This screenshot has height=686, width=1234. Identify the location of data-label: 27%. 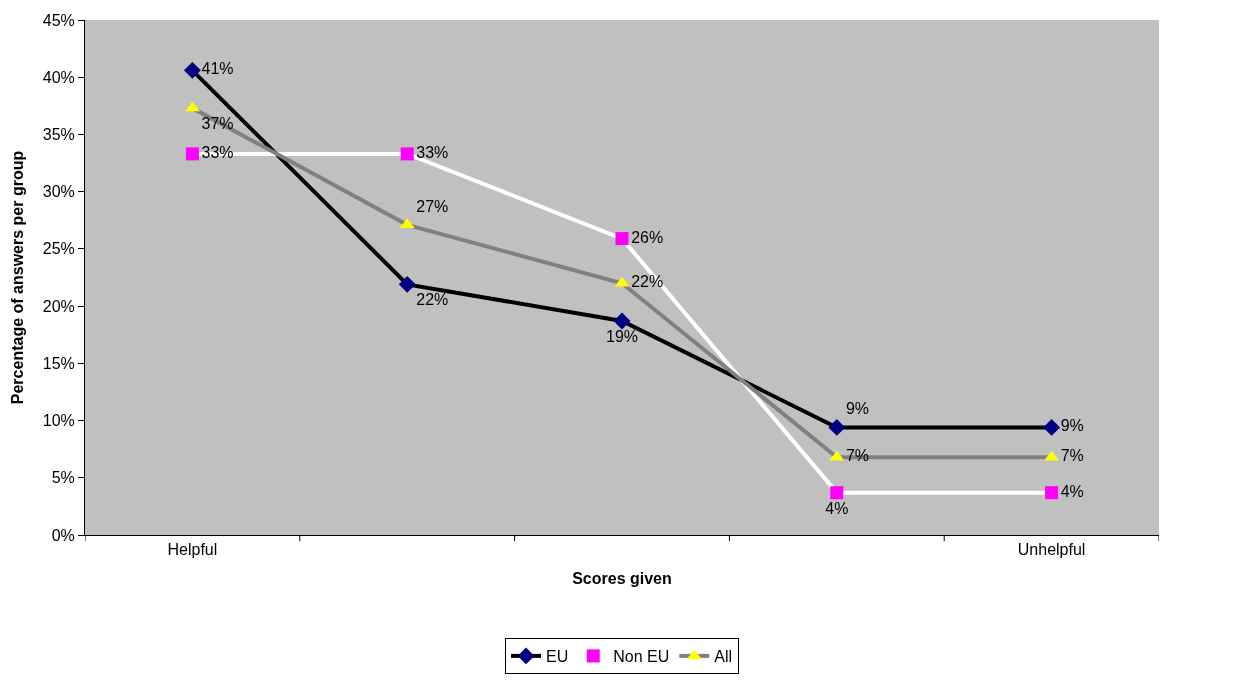
(432, 206).